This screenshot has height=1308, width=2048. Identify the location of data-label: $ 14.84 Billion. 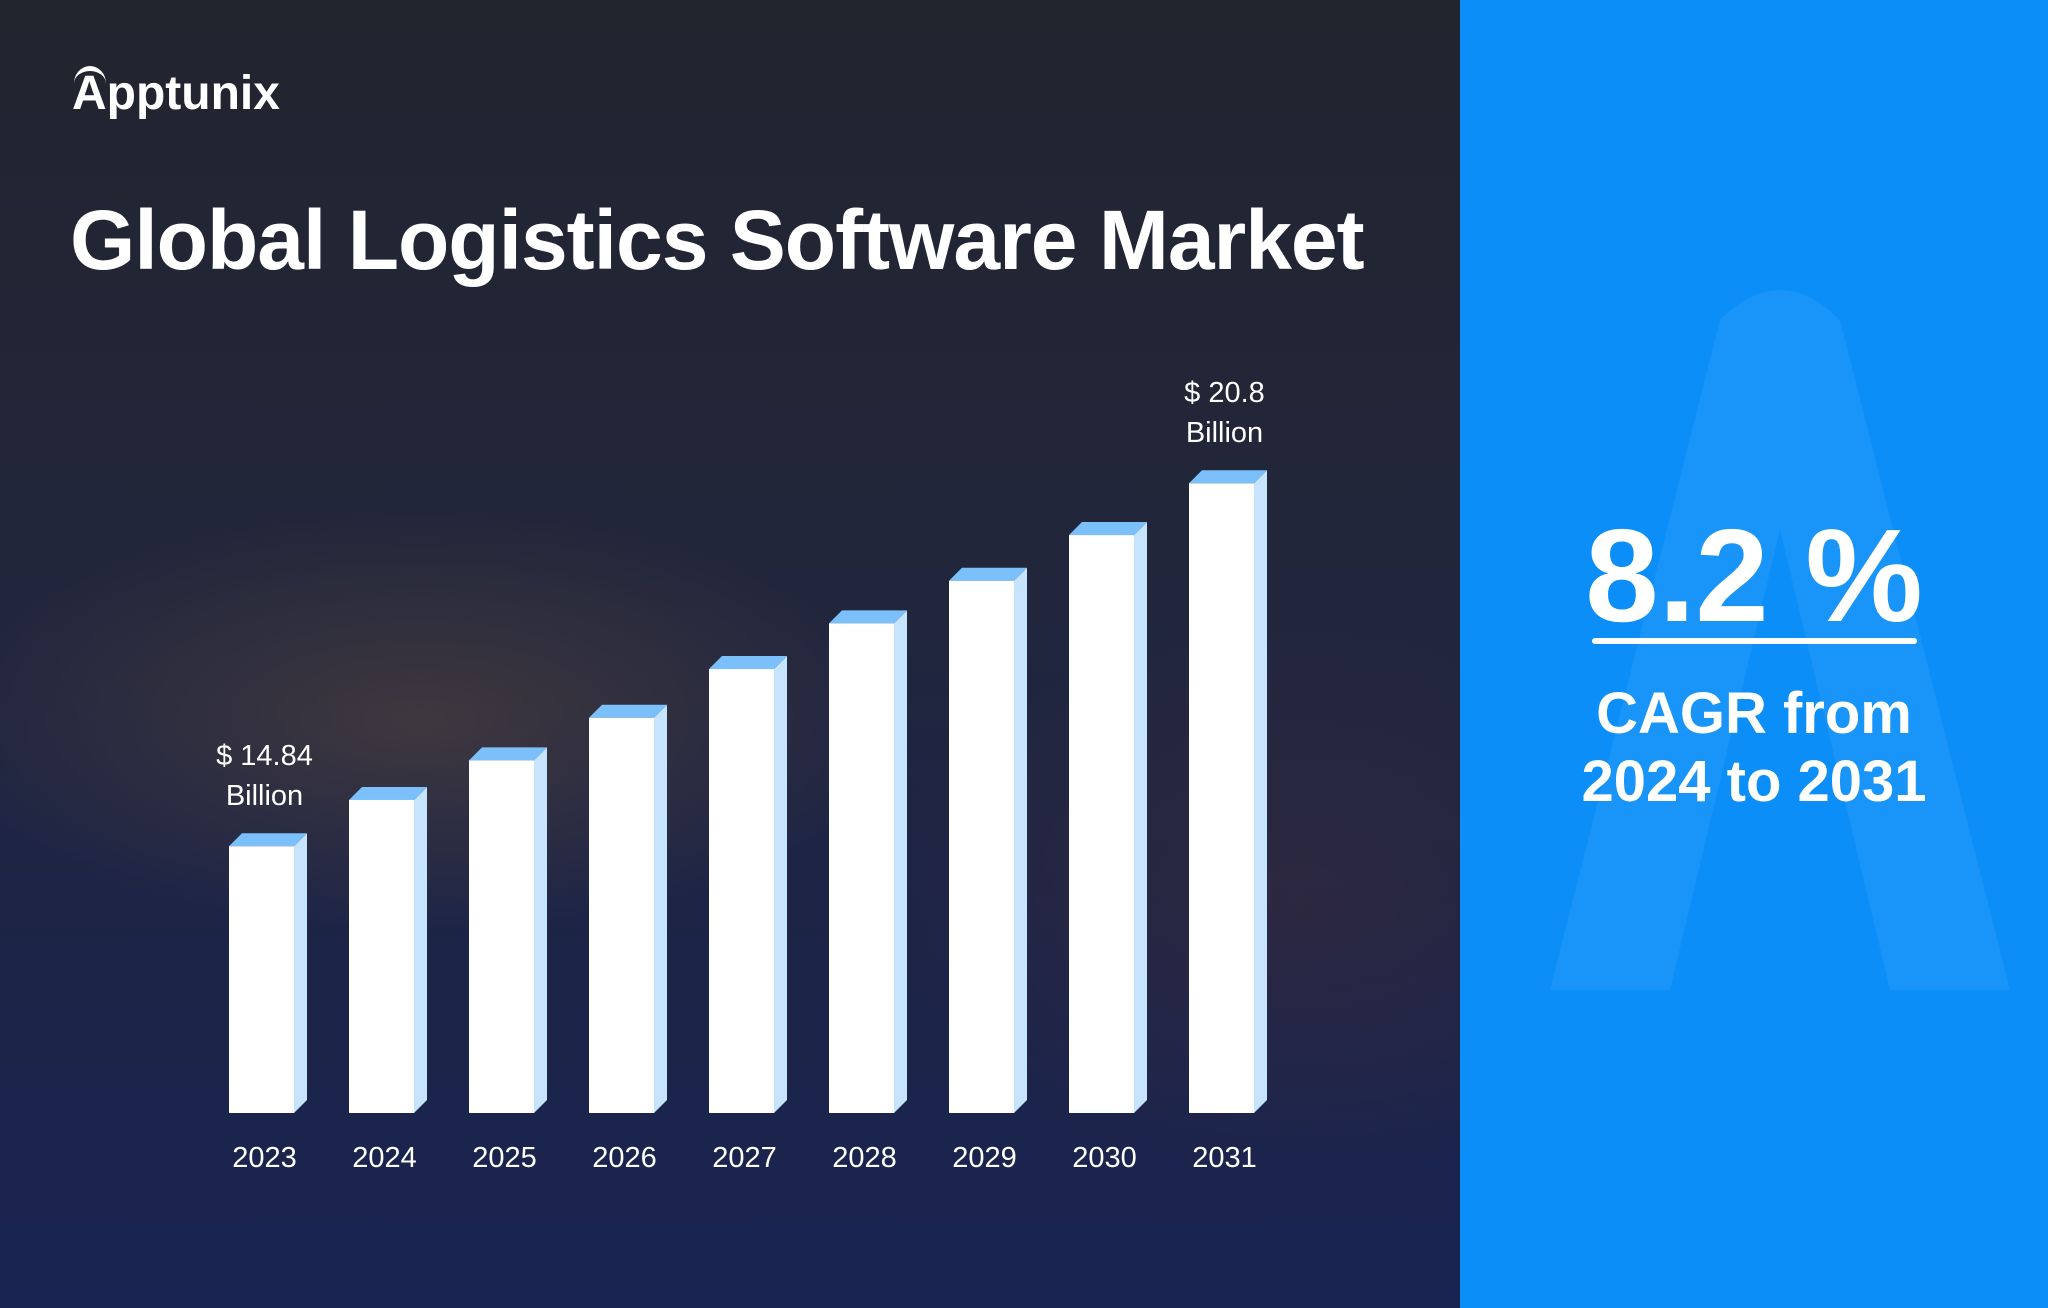
(265, 776).